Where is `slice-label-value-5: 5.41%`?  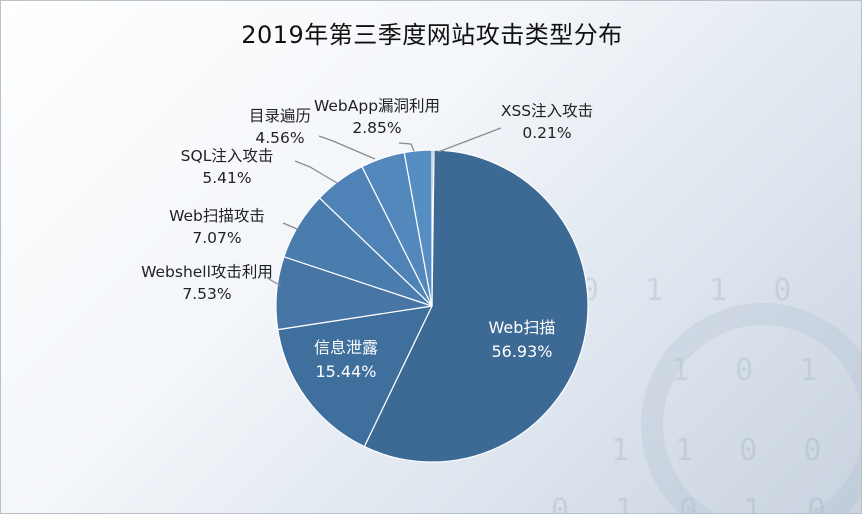
slice-label-value-5: 5.41% is located at coordinates (226, 178).